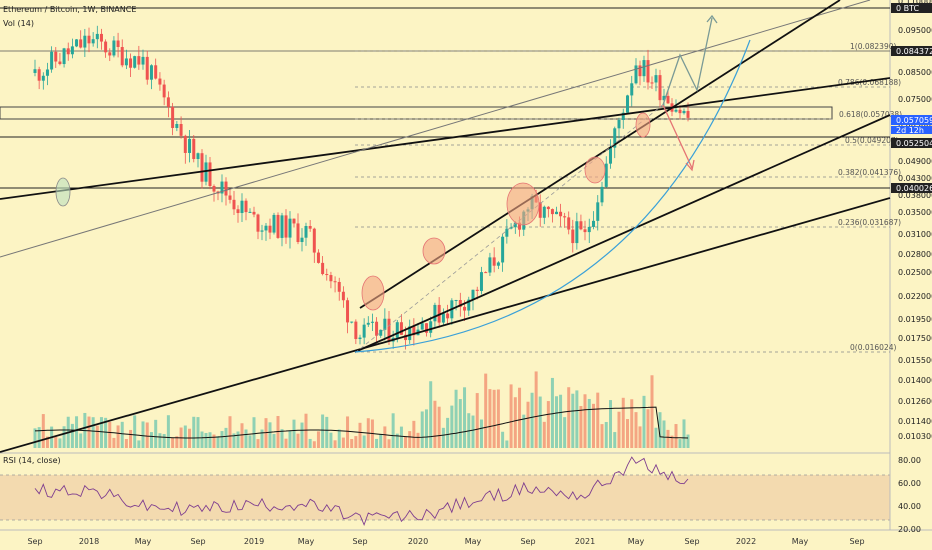  I want to click on price-badge-current-sub: 2d 12h, so click(910, 130).